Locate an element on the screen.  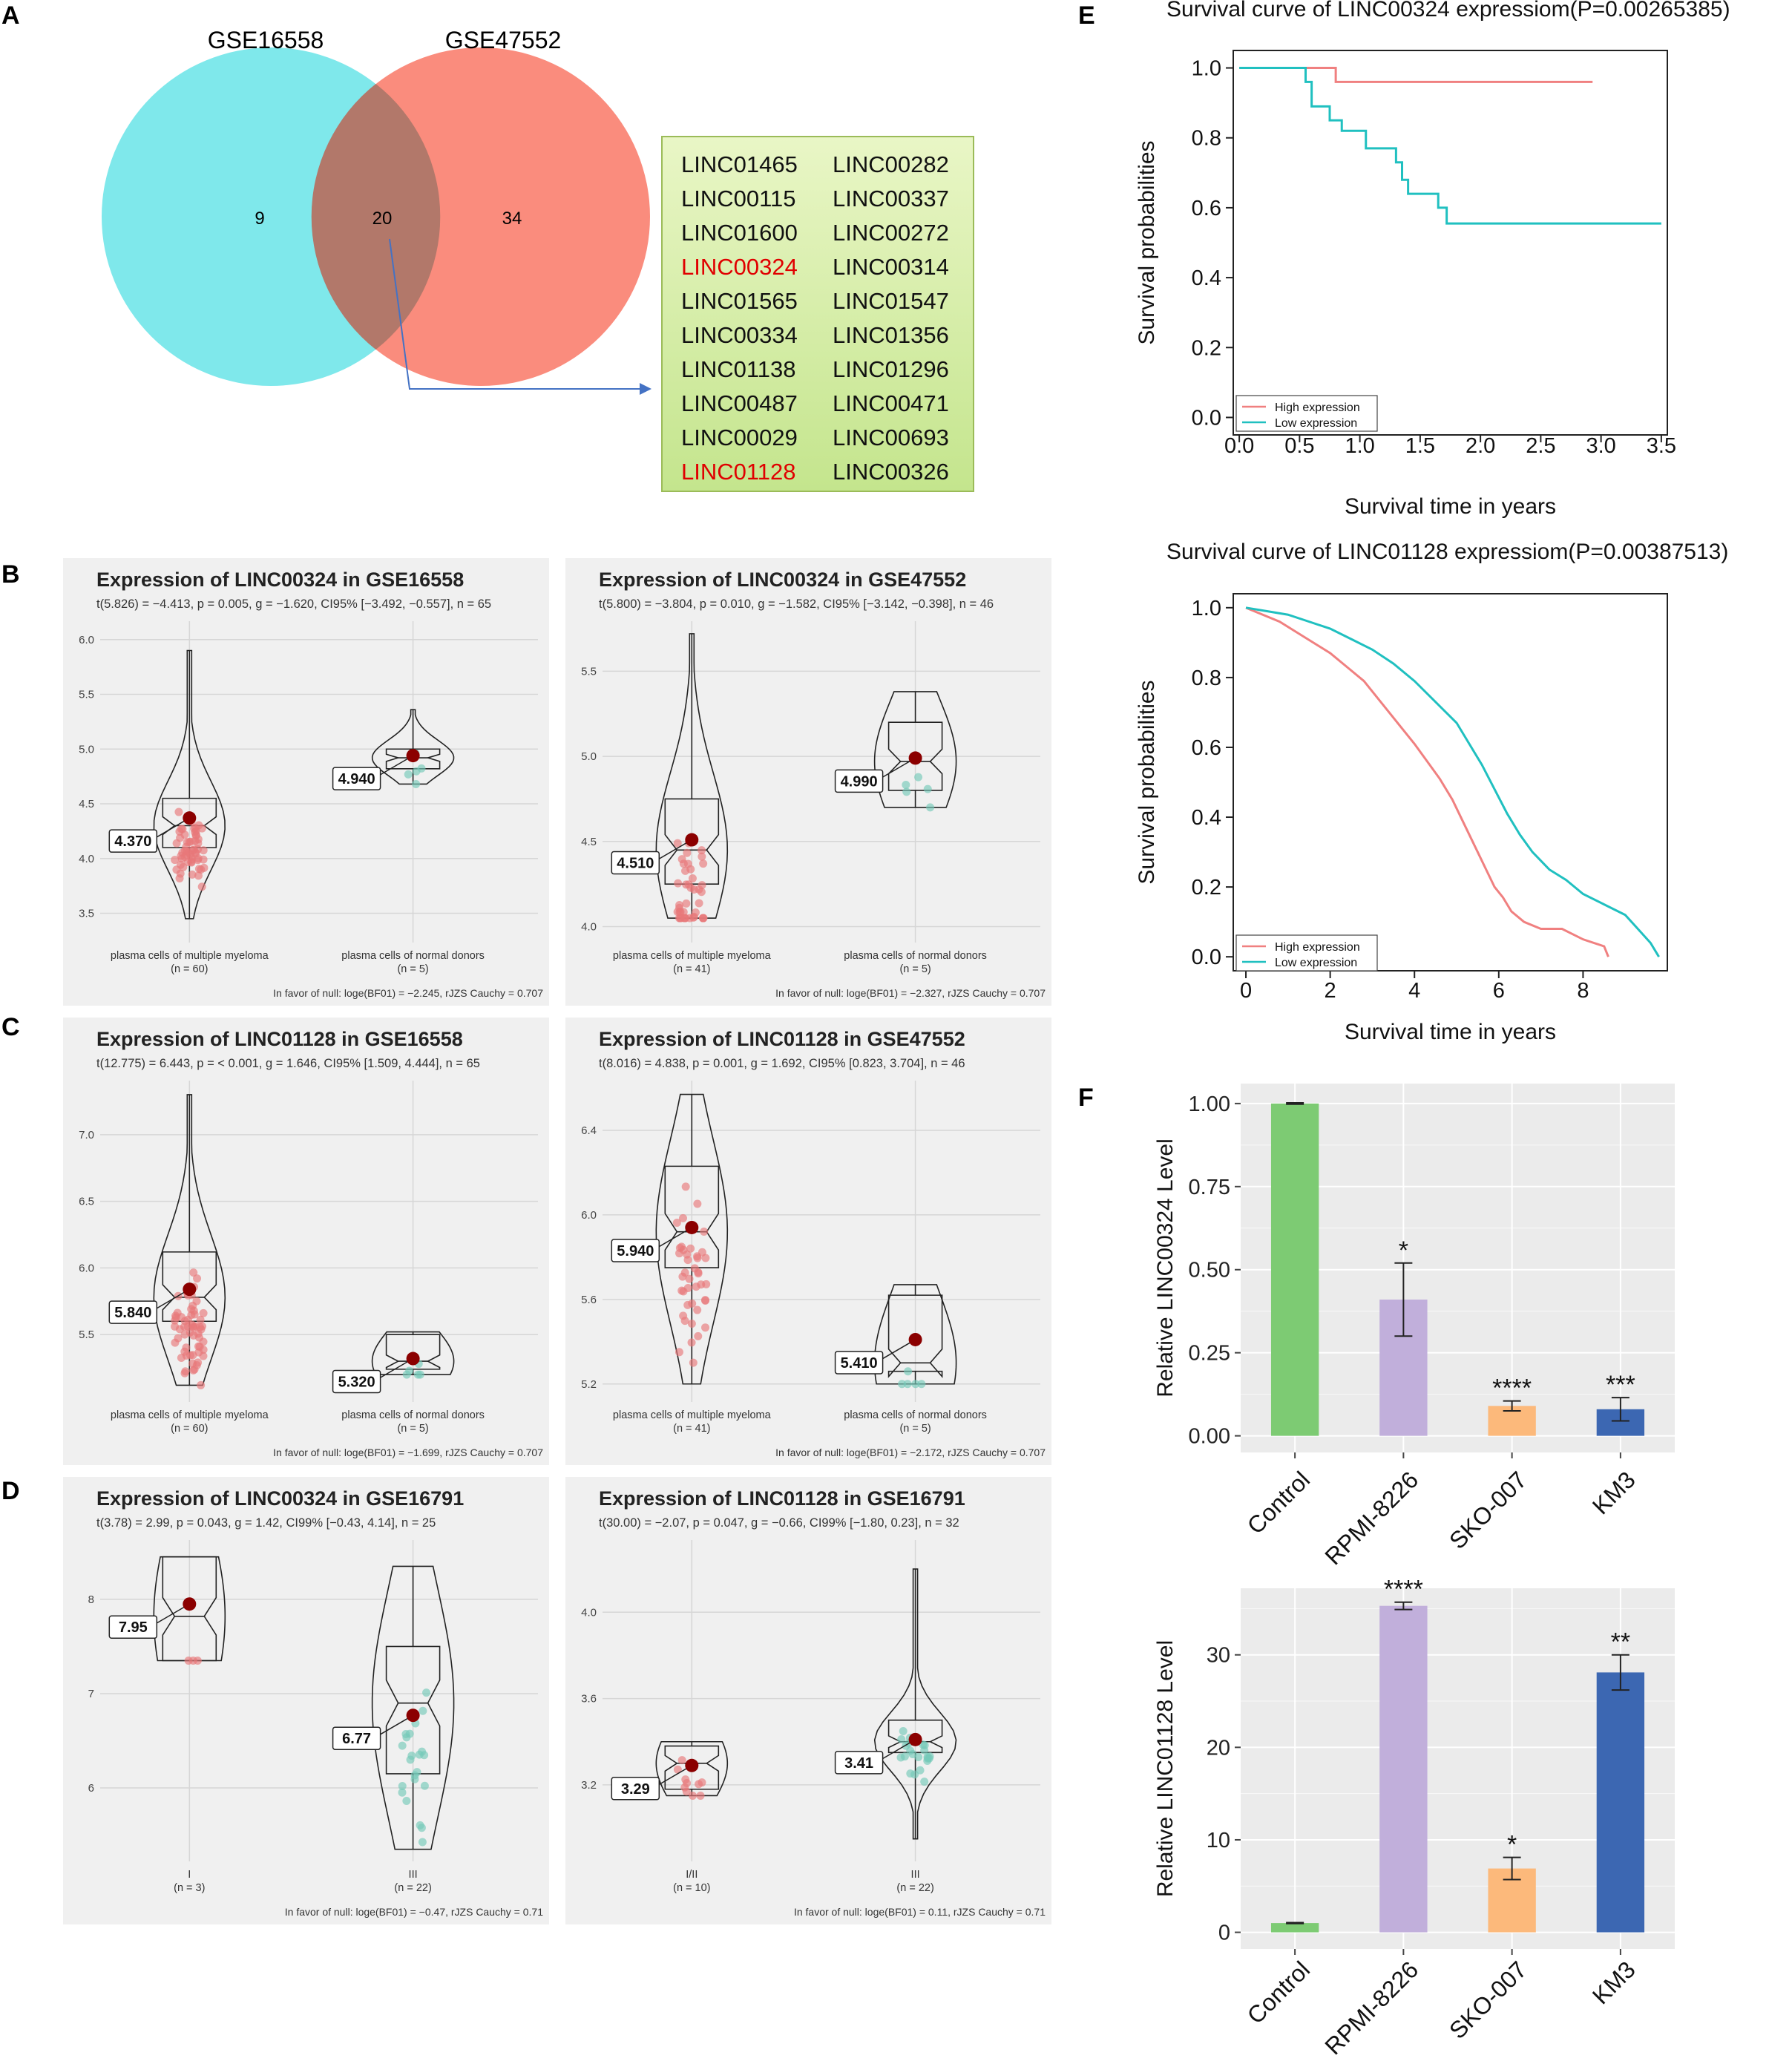
gene-name: LINC00115 is located at coordinates (738, 199).